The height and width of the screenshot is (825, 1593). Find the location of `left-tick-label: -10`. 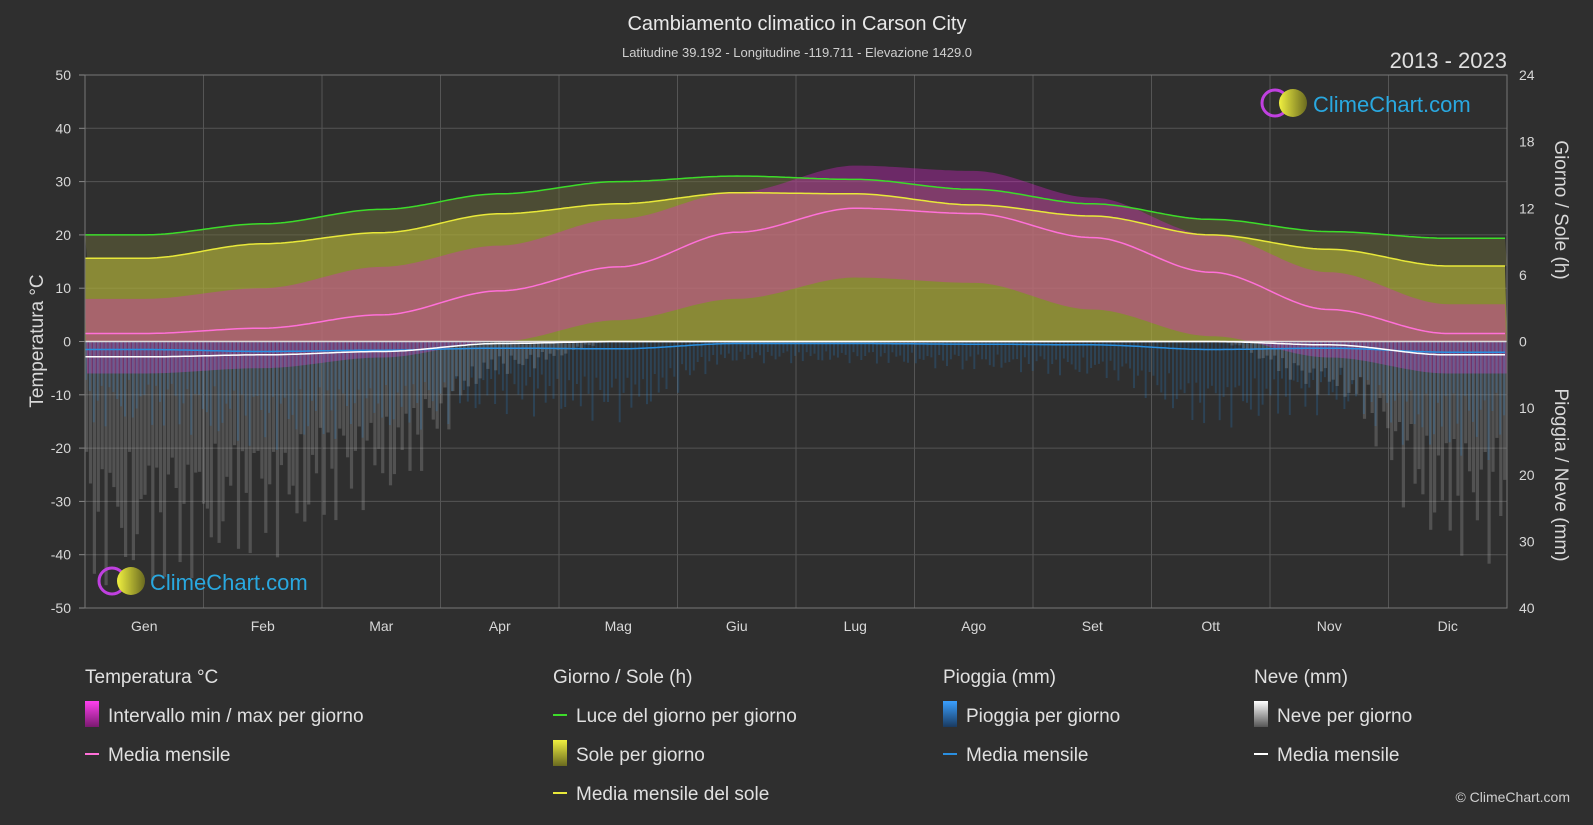

left-tick-label: -10 is located at coordinates (61, 395).